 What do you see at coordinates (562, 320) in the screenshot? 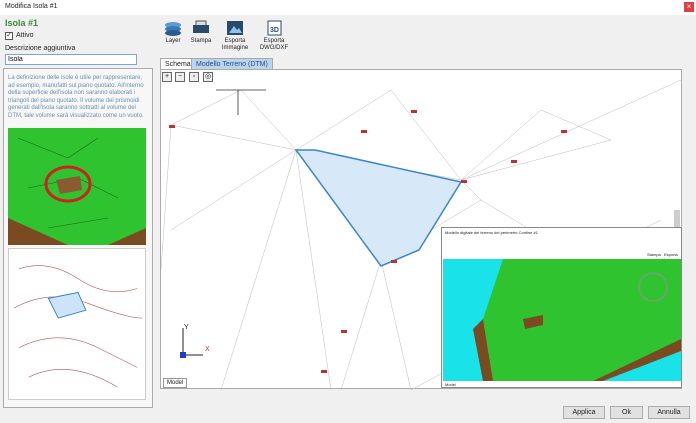
I see `dtm-3d-view` at bounding box center [562, 320].